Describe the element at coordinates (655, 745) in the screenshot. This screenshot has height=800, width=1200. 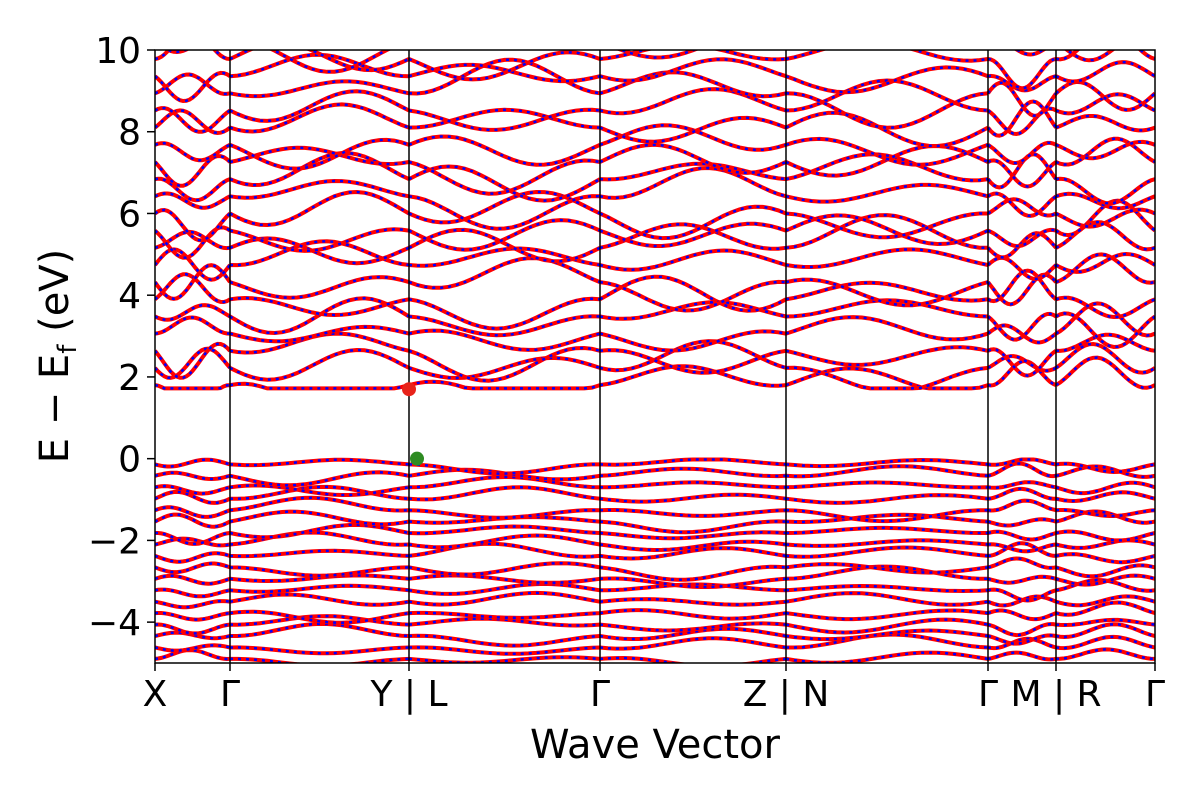
I see `x-axis-label: Wave Vector` at that location.